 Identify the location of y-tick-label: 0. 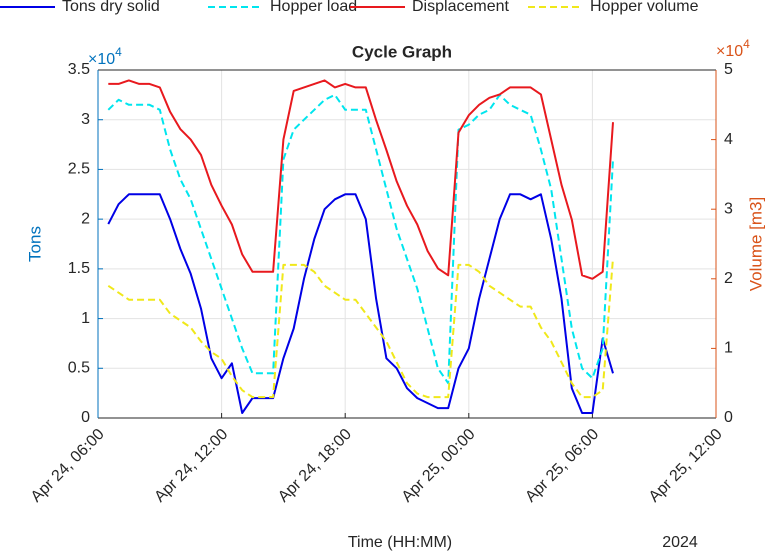
(85, 417).